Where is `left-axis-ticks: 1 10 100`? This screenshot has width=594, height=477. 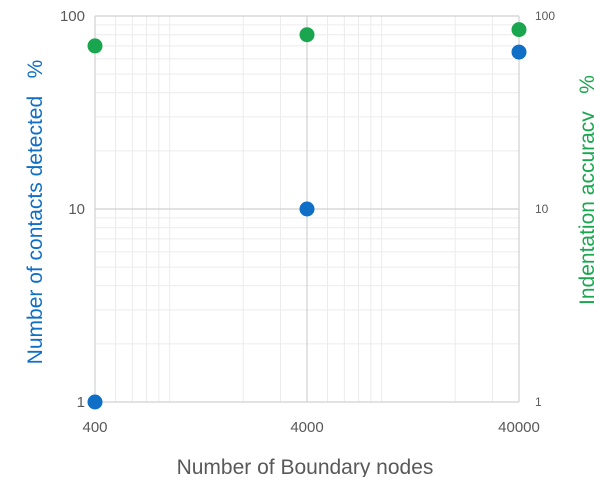 left-axis-ticks: 1 10 100 is located at coordinates (72, 209).